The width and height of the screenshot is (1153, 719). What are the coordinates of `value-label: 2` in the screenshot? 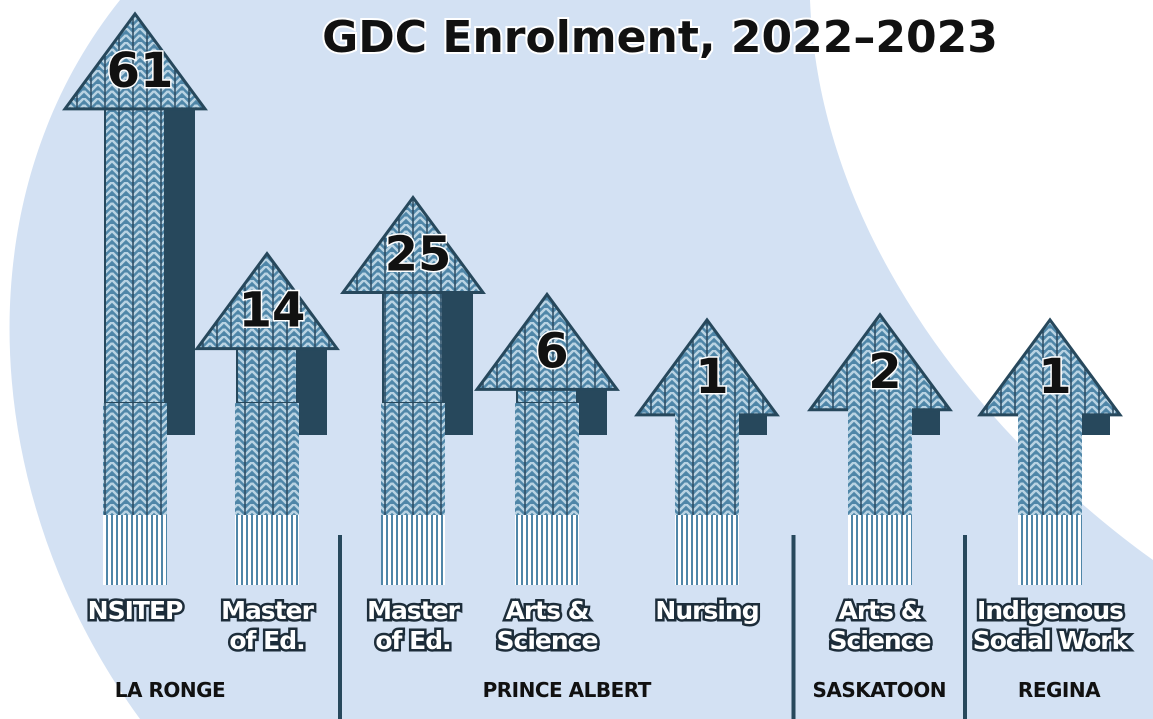 It's located at (884, 372).